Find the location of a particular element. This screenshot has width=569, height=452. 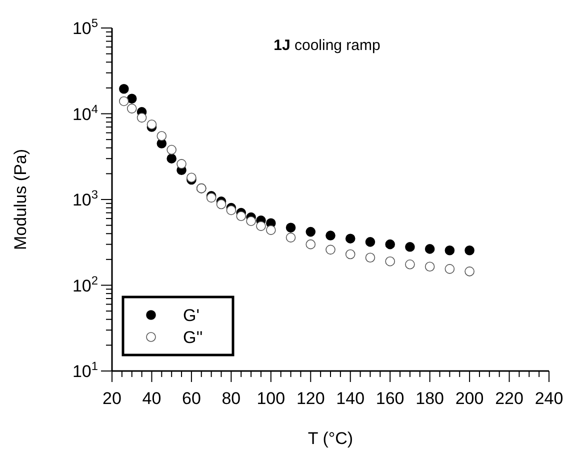

x-tick-label: 100 is located at coordinates (271, 398).